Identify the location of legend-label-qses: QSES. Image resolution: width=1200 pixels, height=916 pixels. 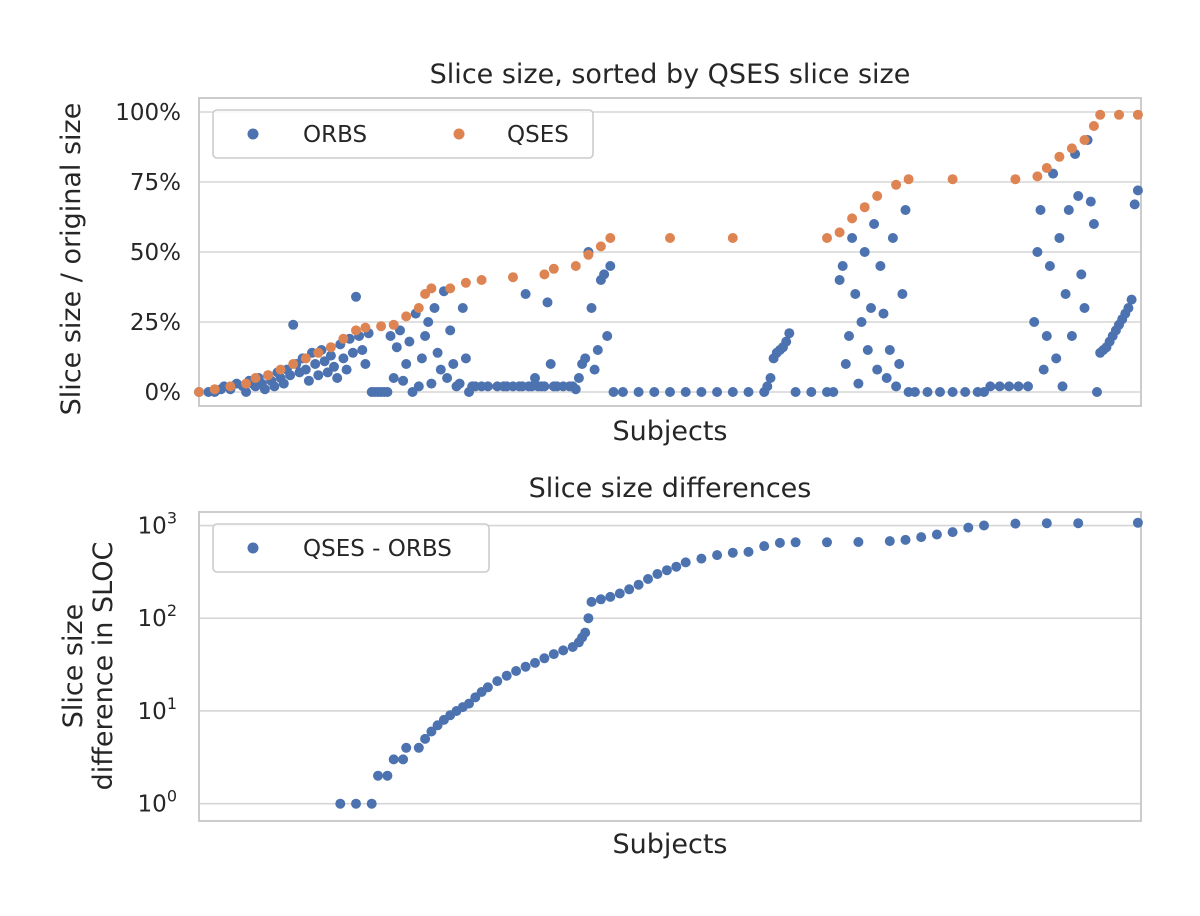
(538, 135).